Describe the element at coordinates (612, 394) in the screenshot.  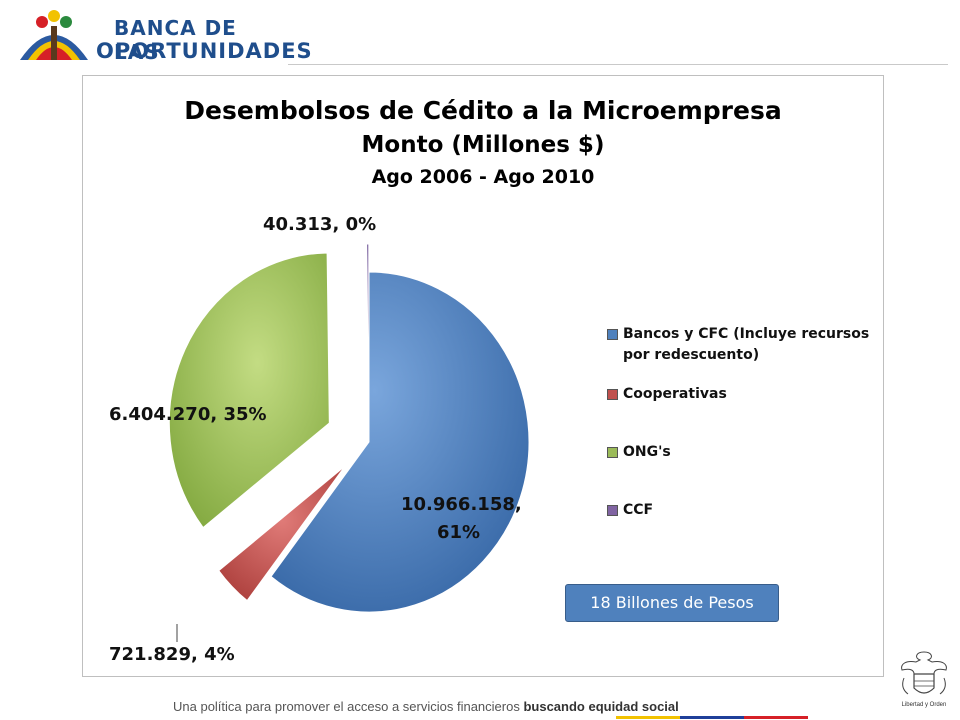
I see `legend-swatch-cooperativas` at that location.